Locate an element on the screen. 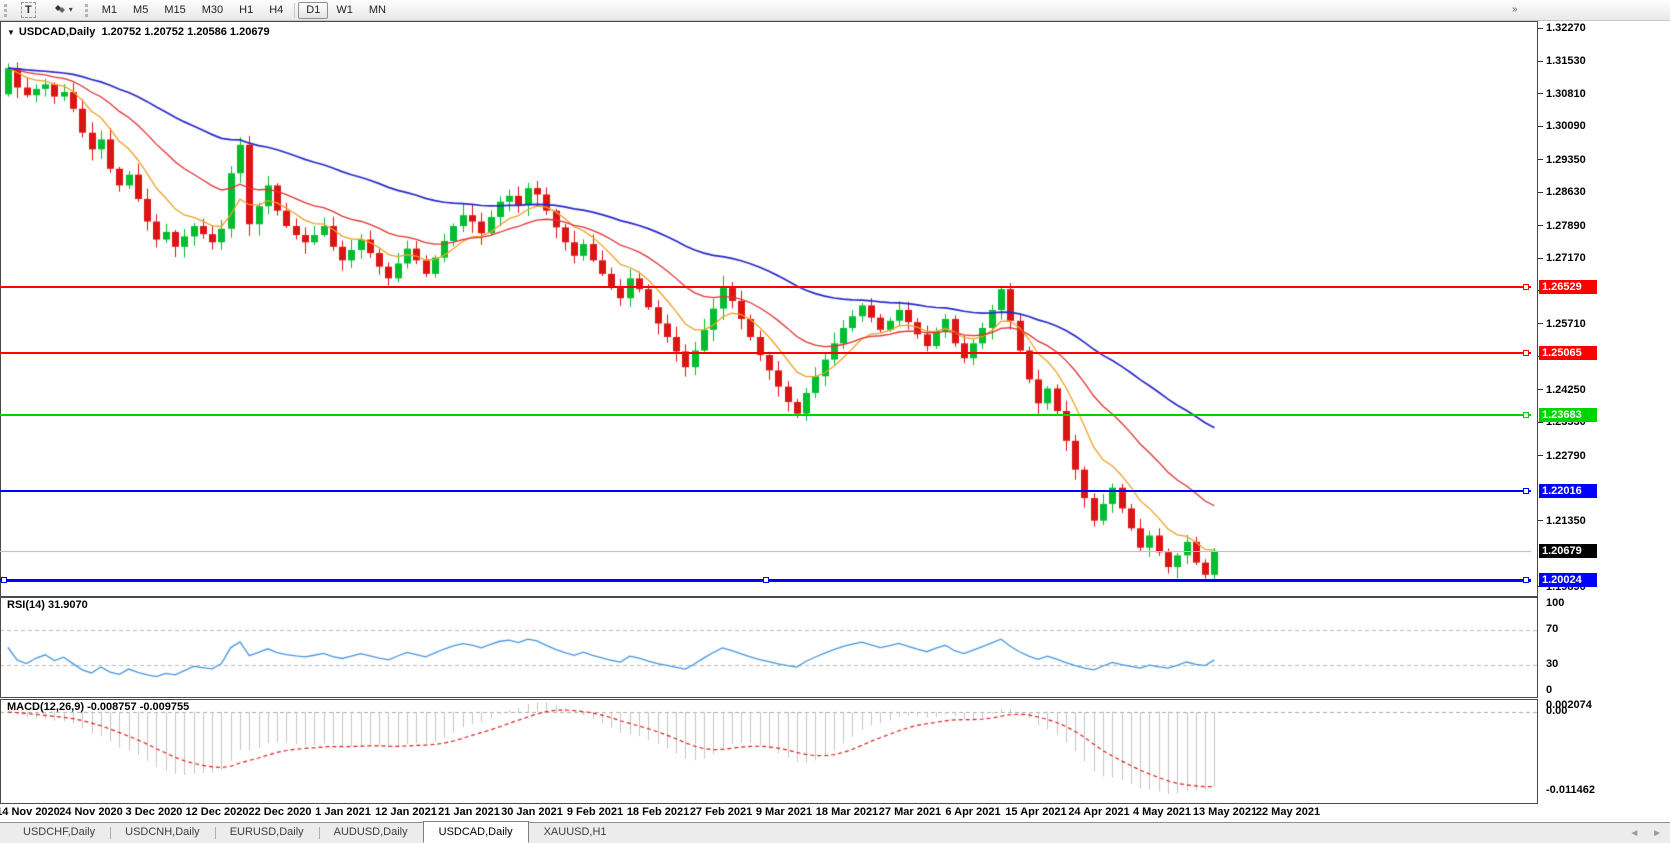 Image resolution: width=1670 pixels, height=843 pixels. pointer-mode-button: ▾ is located at coordinates (62, 10).